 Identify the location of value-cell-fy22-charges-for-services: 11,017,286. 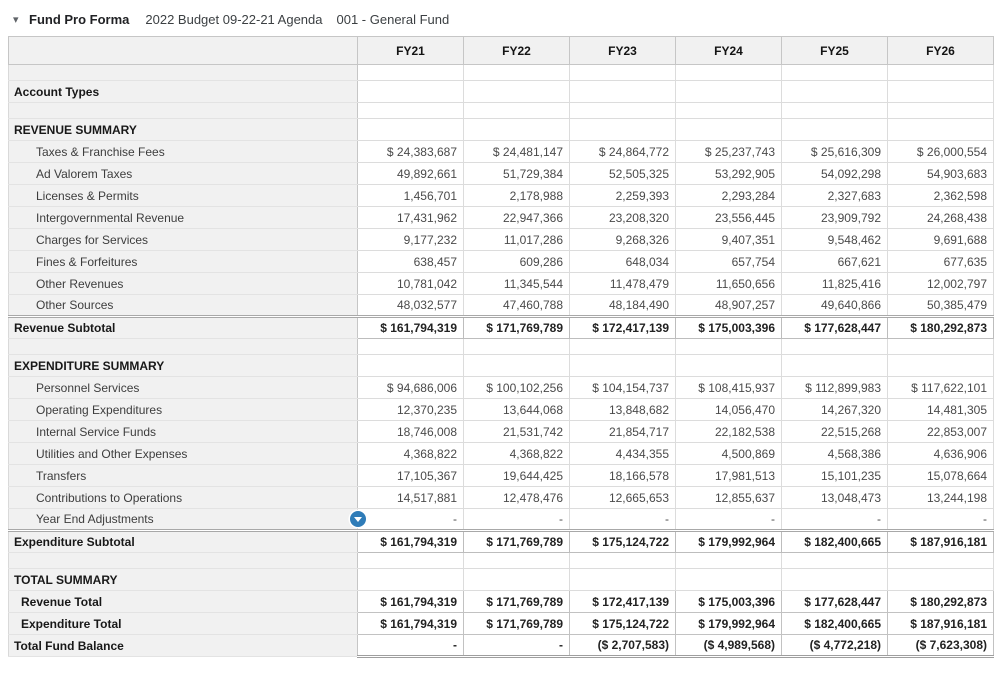
(516, 239).